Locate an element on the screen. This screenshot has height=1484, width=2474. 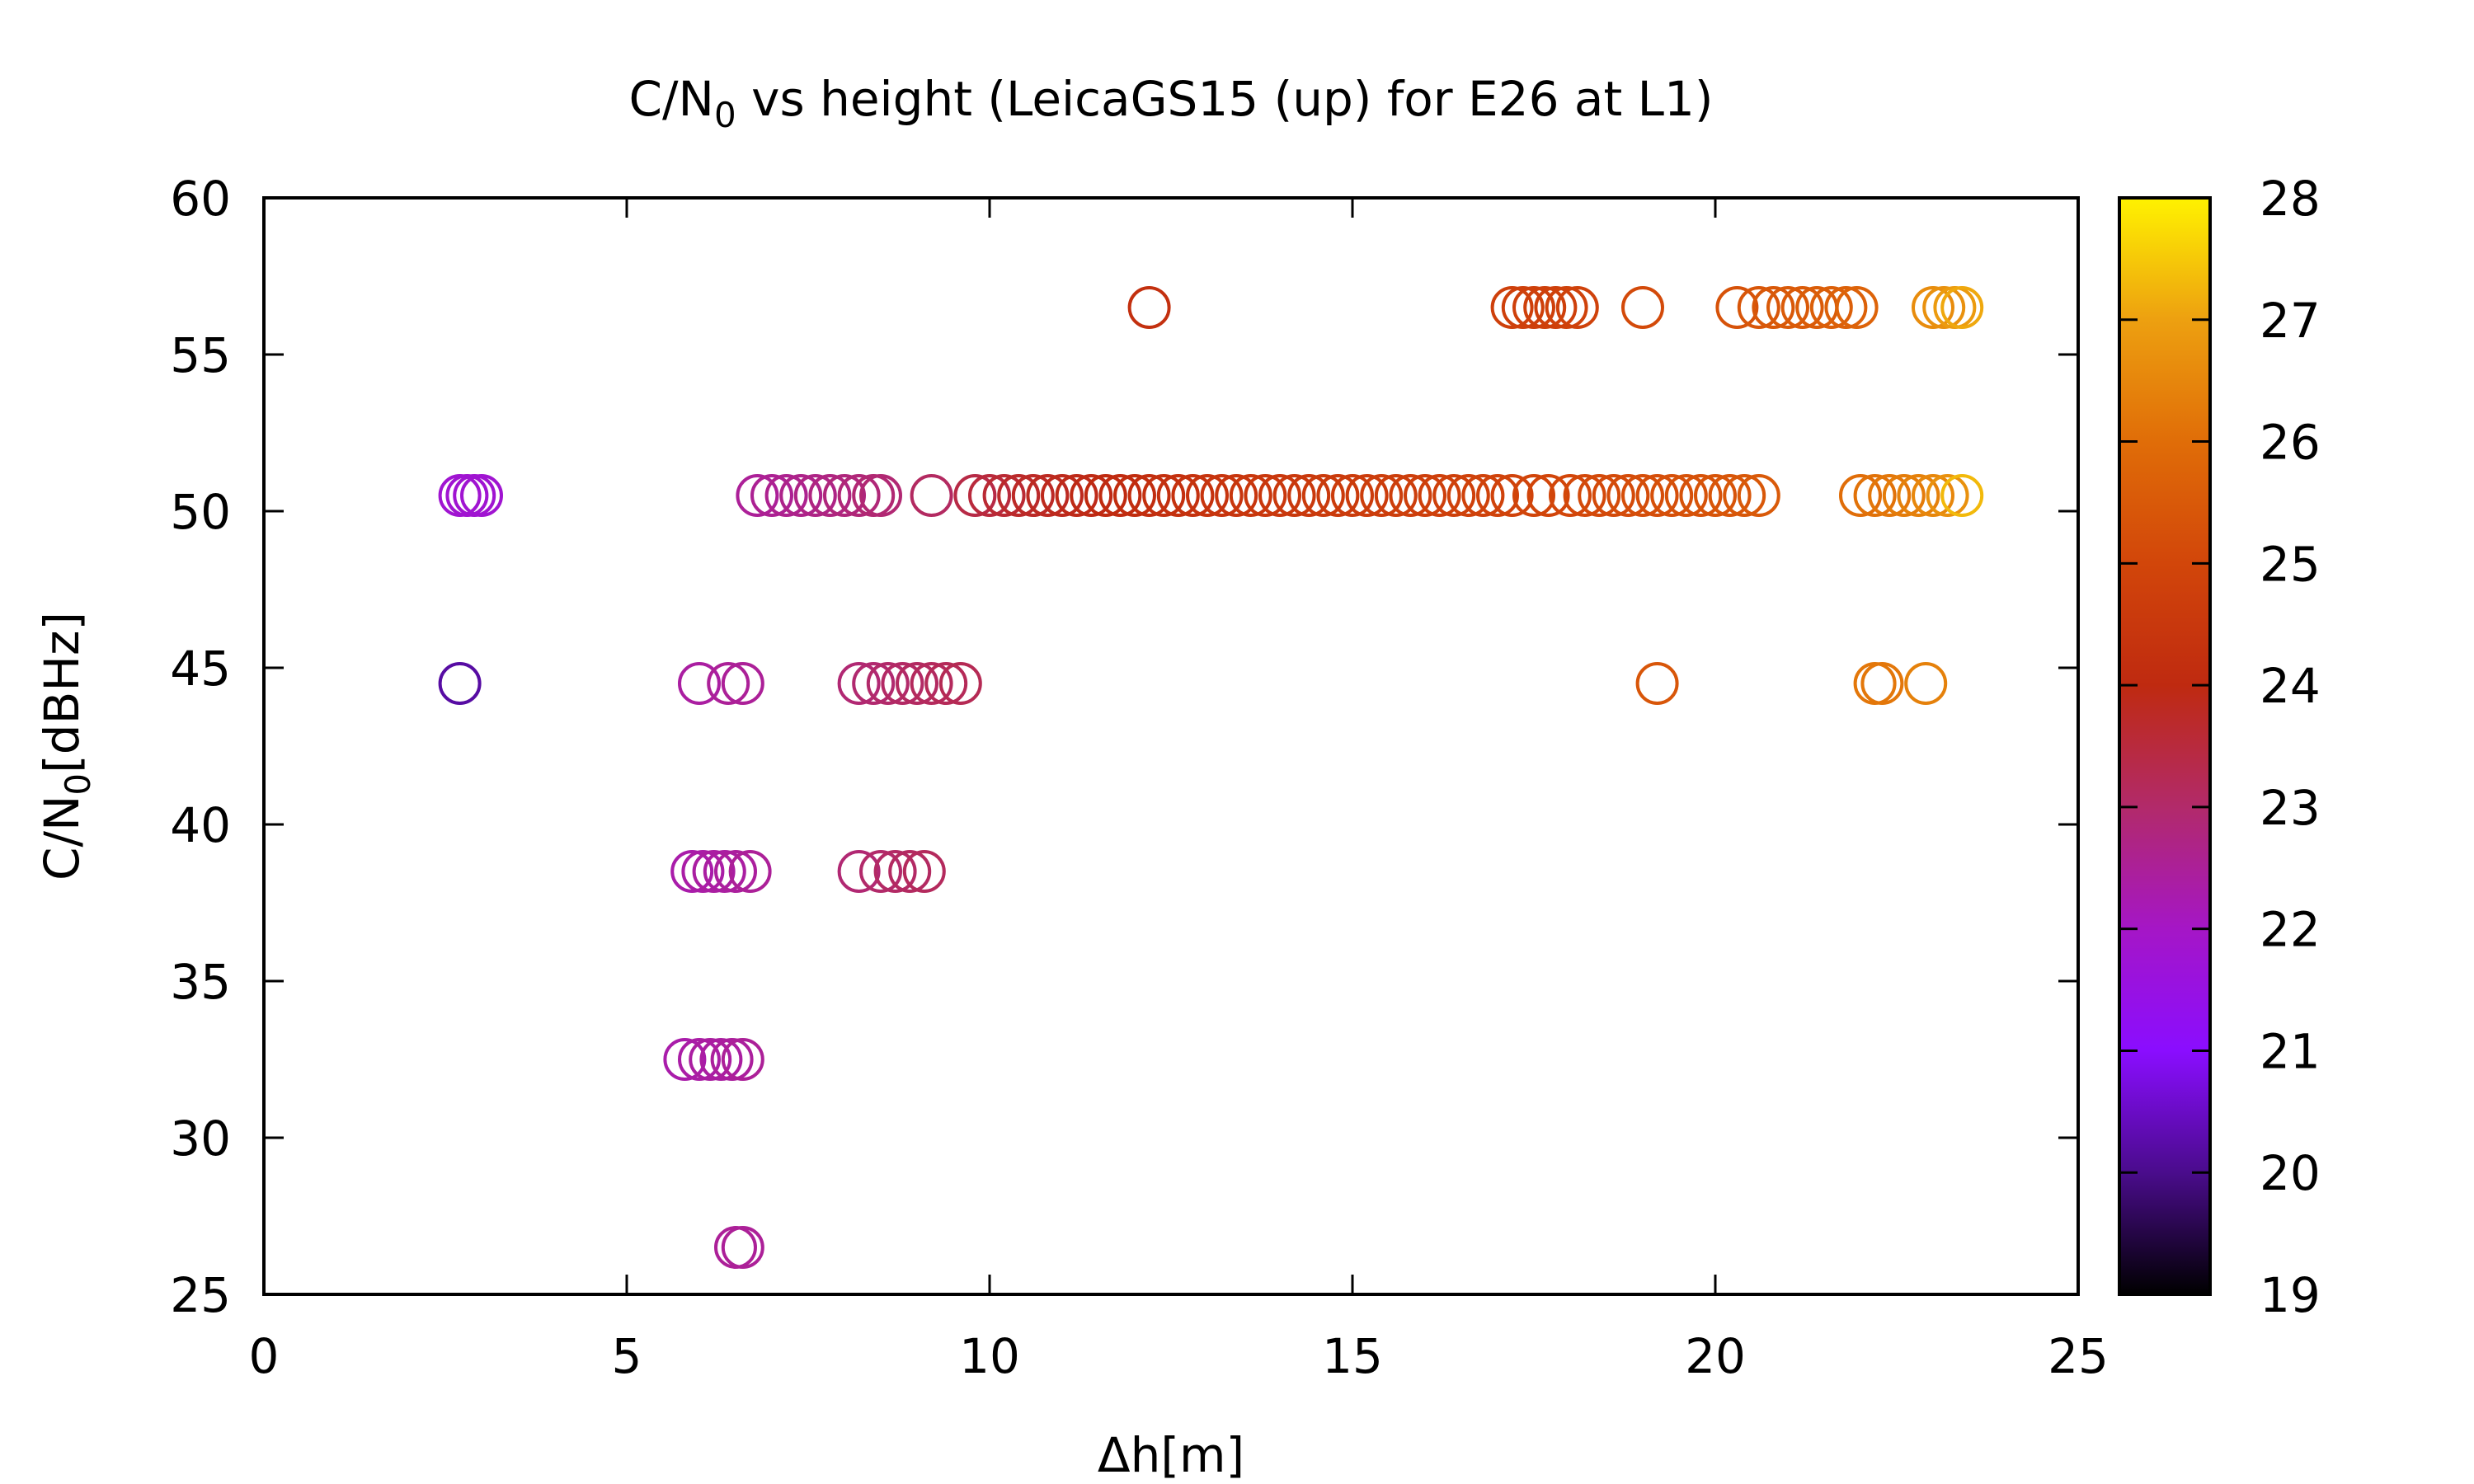
x-axis-label: Δh[m] is located at coordinates (1171, 1455).